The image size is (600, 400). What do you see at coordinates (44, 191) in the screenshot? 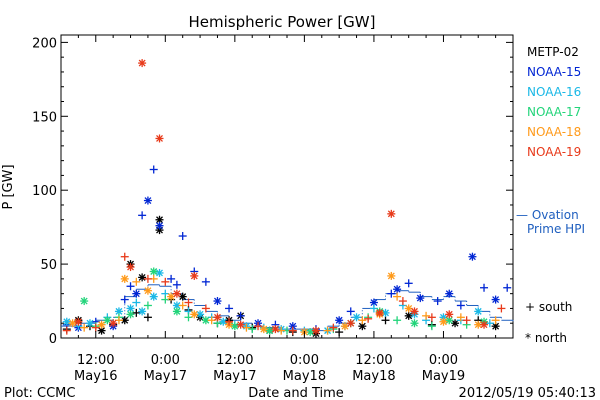
I see `y-tick-label: 100` at bounding box center [44, 191].